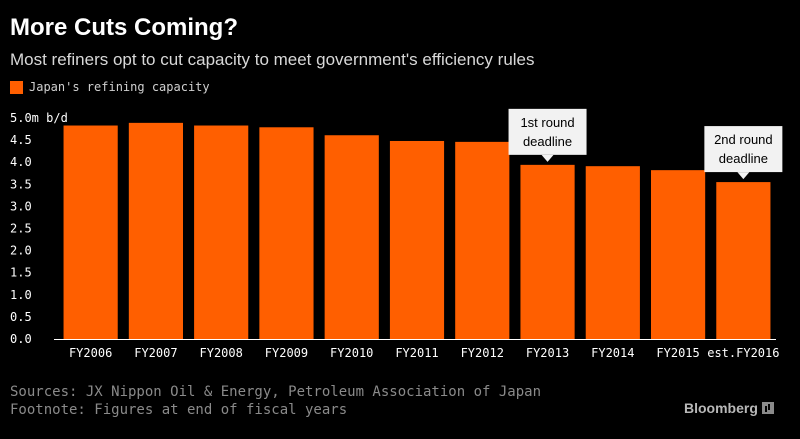  What do you see at coordinates (286, 353) in the screenshot?
I see `x-tick-label: FY2009` at bounding box center [286, 353].